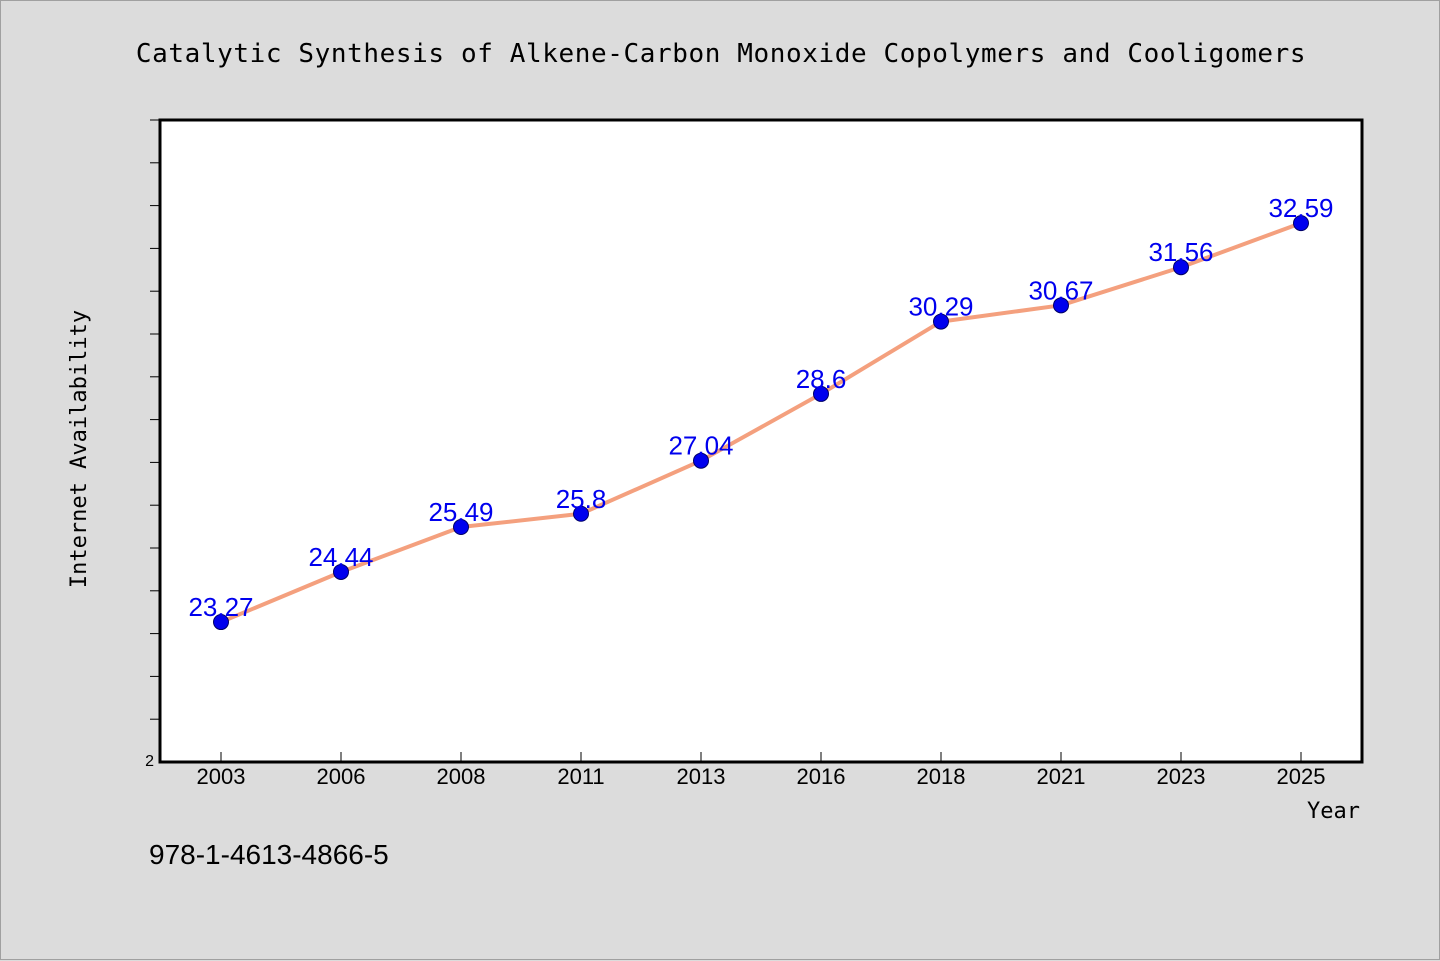 This screenshot has width=1440, height=961. What do you see at coordinates (1181, 776) in the screenshot?
I see `x-axis-tick-label: 2023` at bounding box center [1181, 776].